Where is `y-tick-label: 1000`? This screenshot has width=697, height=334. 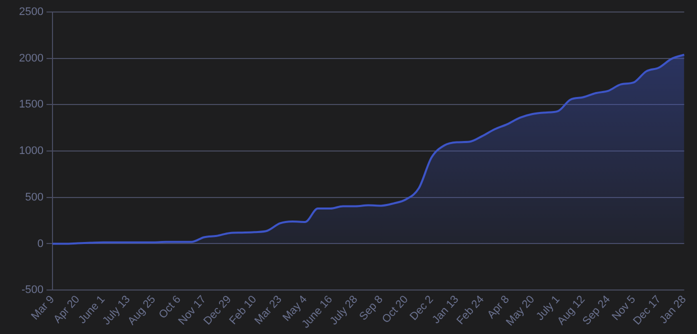
y-tick-label: 1000 is located at coordinates (31, 151).